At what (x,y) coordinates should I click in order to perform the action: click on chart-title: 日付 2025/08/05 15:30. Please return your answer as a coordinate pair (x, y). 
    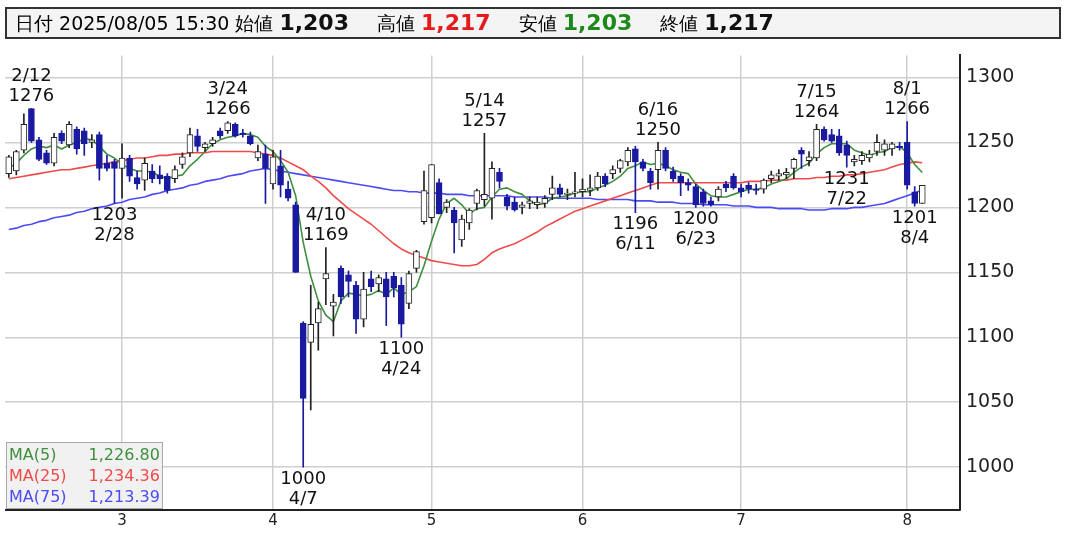
    Looking at the image, I should click on (122, 23).